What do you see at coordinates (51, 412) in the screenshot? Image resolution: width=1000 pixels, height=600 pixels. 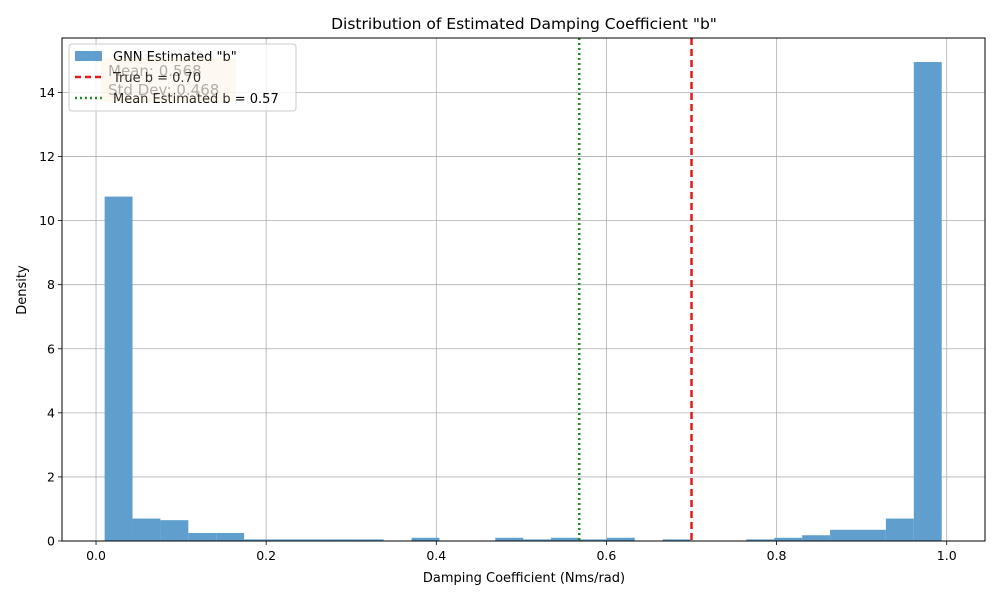 I see `y-tick-label: 4` at bounding box center [51, 412].